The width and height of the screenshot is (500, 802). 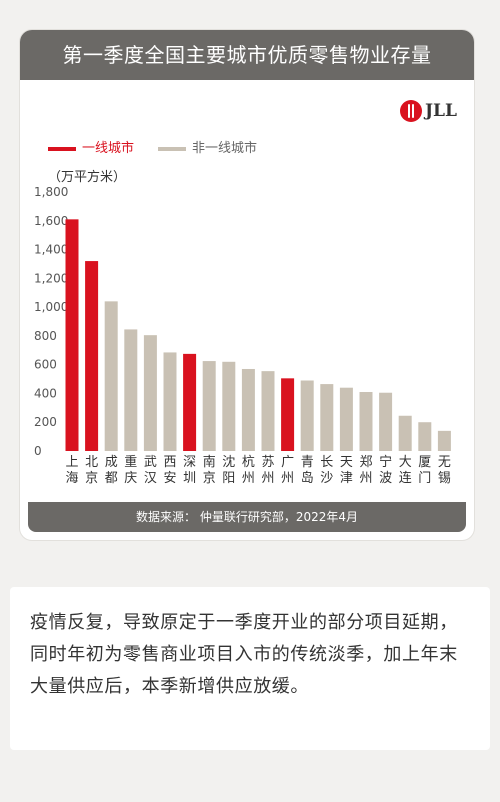 I want to click on bar-苏州, so click(x=268, y=411).